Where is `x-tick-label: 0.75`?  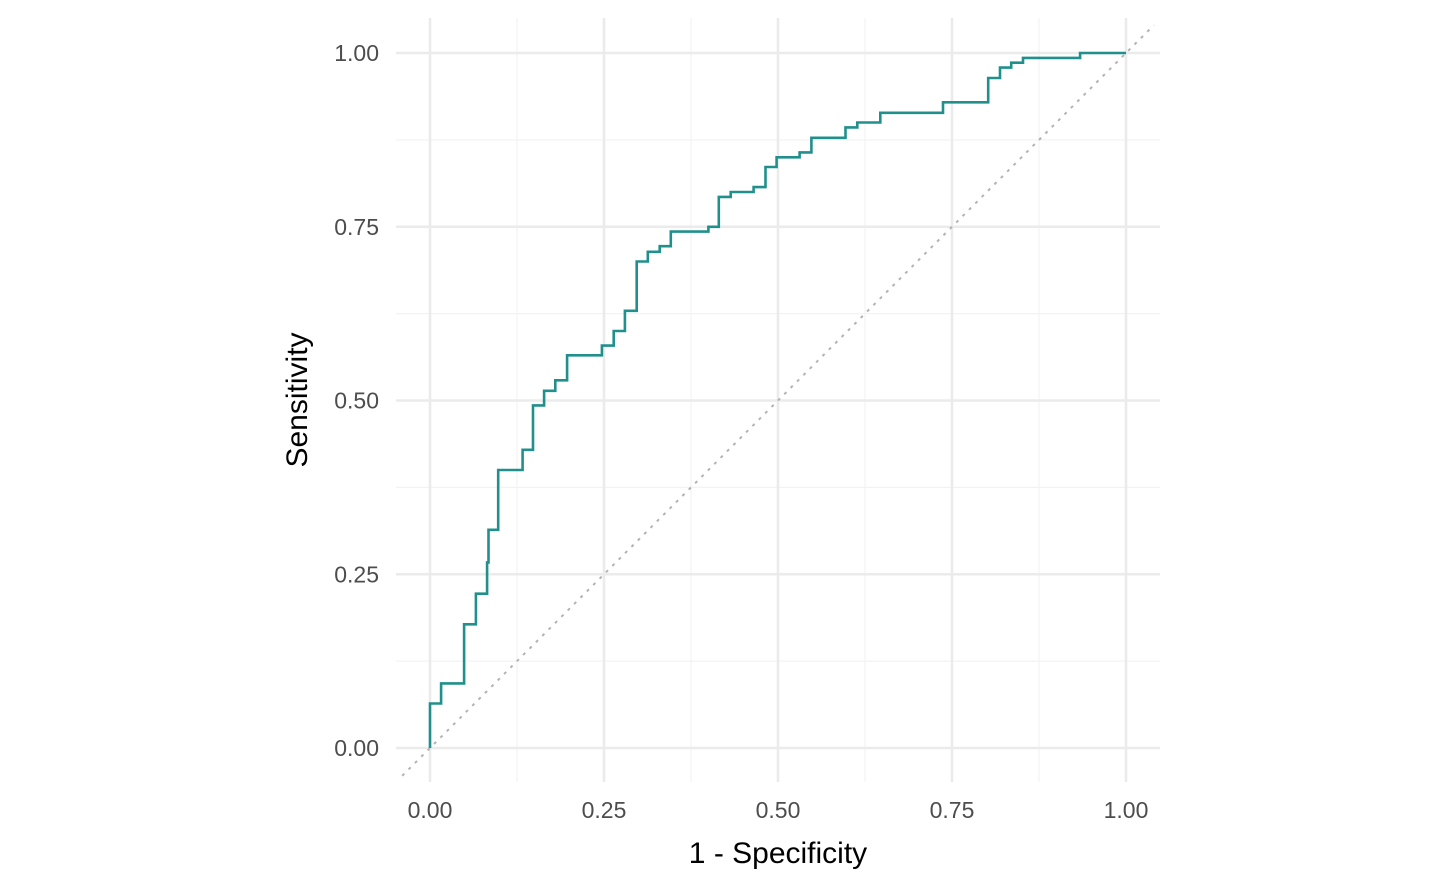 x-tick-label: 0.75 is located at coordinates (952, 810).